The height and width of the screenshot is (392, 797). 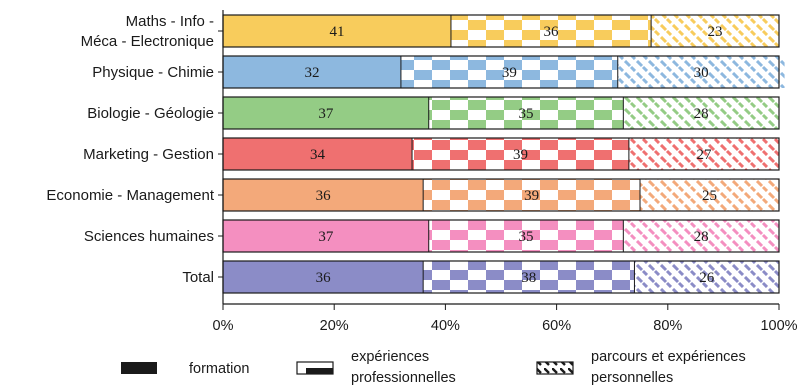 I want to click on x-tick-label: 100%, so click(x=778, y=326).